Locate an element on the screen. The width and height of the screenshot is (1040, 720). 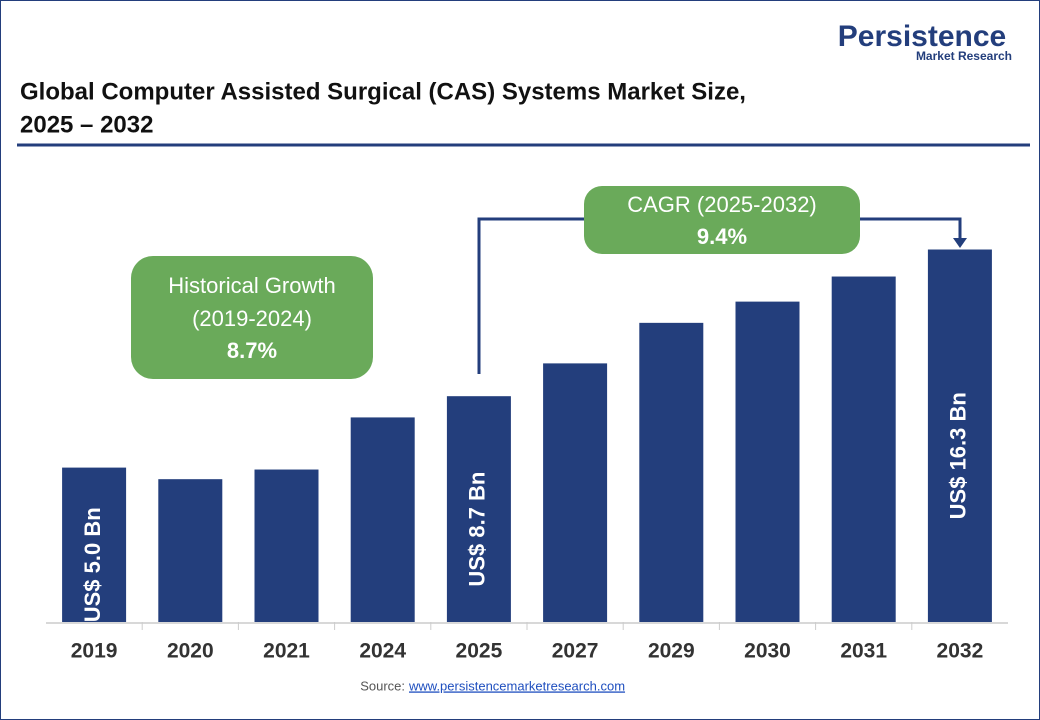
arrow-head is located at coordinates (960, 243).